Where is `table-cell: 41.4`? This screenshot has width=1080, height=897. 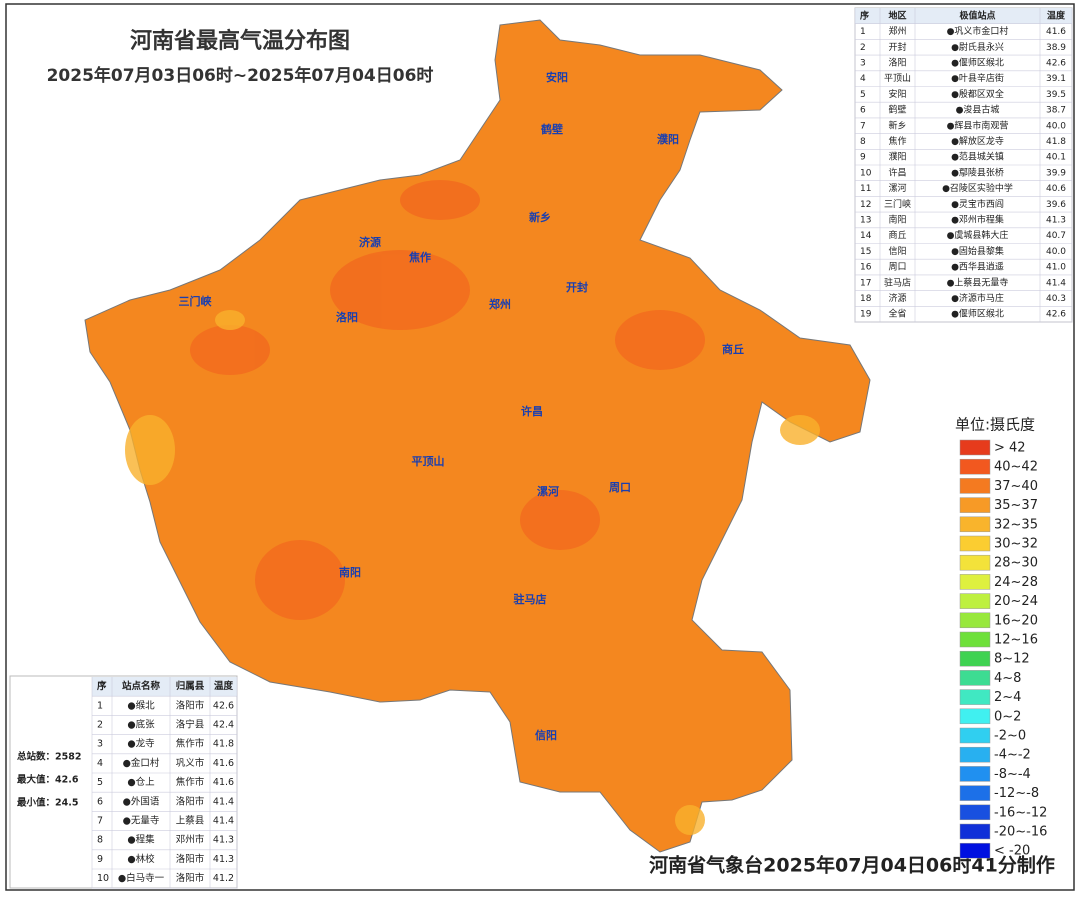 table-cell: 41.4 is located at coordinates (223, 801).